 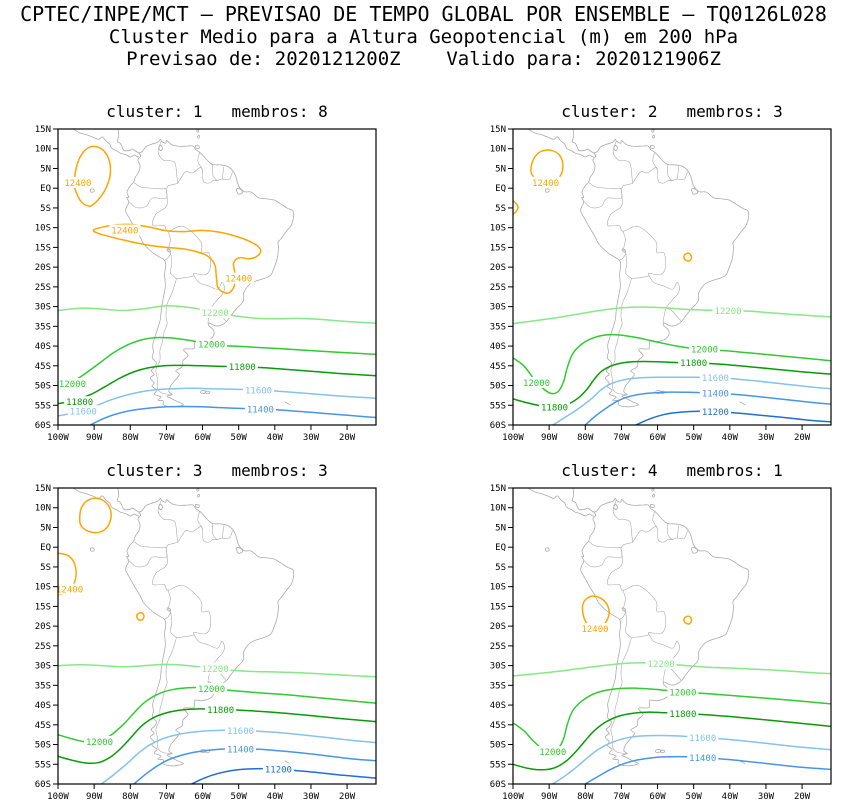 What do you see at coordinates (217, 471) in the screenshot?
I see `panel-title-cluster-3: cluster: 3 membros: 3` at bounding box center [217, 471].